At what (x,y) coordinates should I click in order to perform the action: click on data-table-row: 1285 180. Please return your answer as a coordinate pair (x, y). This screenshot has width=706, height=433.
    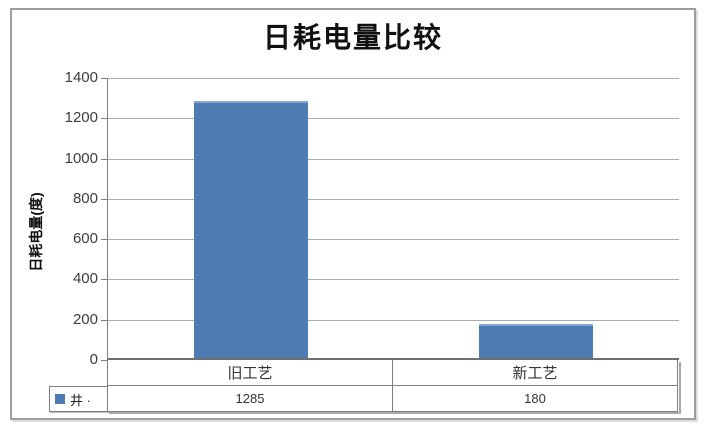
    Looking at the image, I should click on (392, 399).